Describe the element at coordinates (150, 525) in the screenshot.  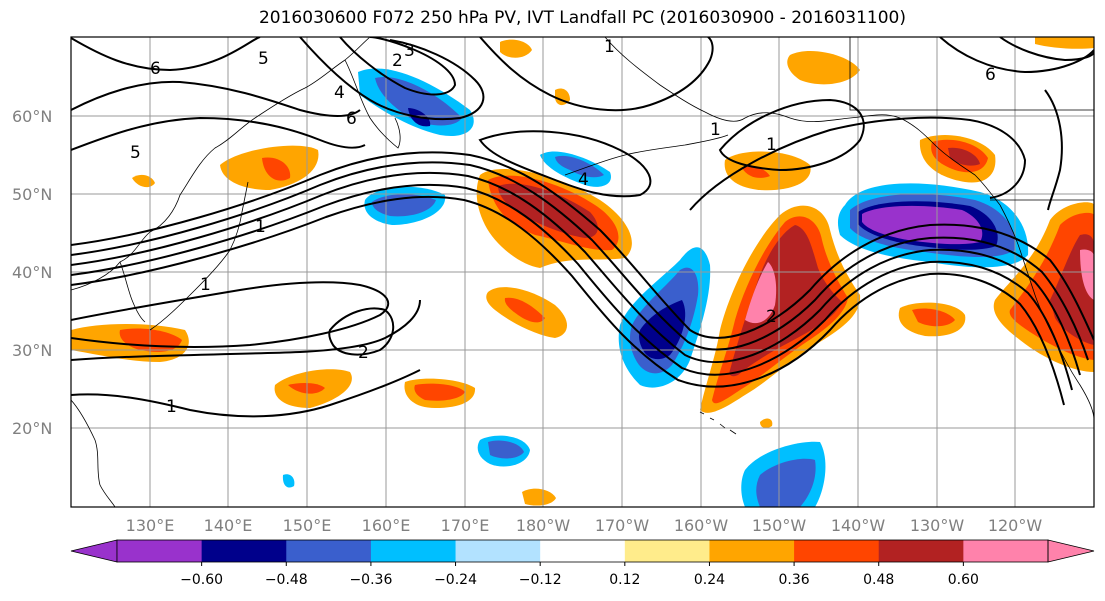
I see `lon-label: 130°E` at that location.